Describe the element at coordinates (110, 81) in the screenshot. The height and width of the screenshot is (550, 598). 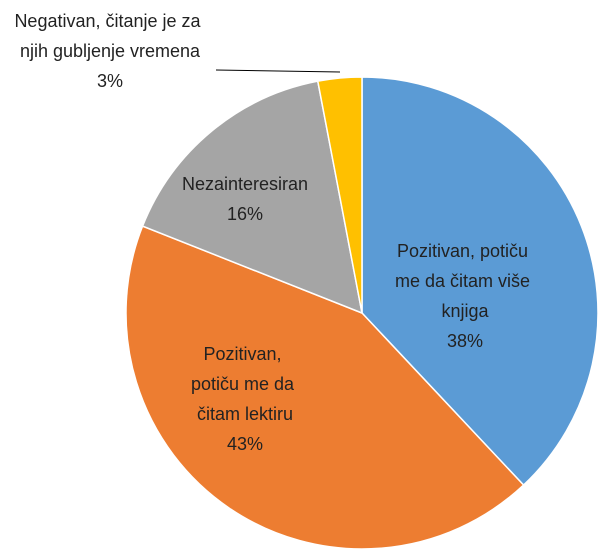
I see `value-label: 3%` at that location.